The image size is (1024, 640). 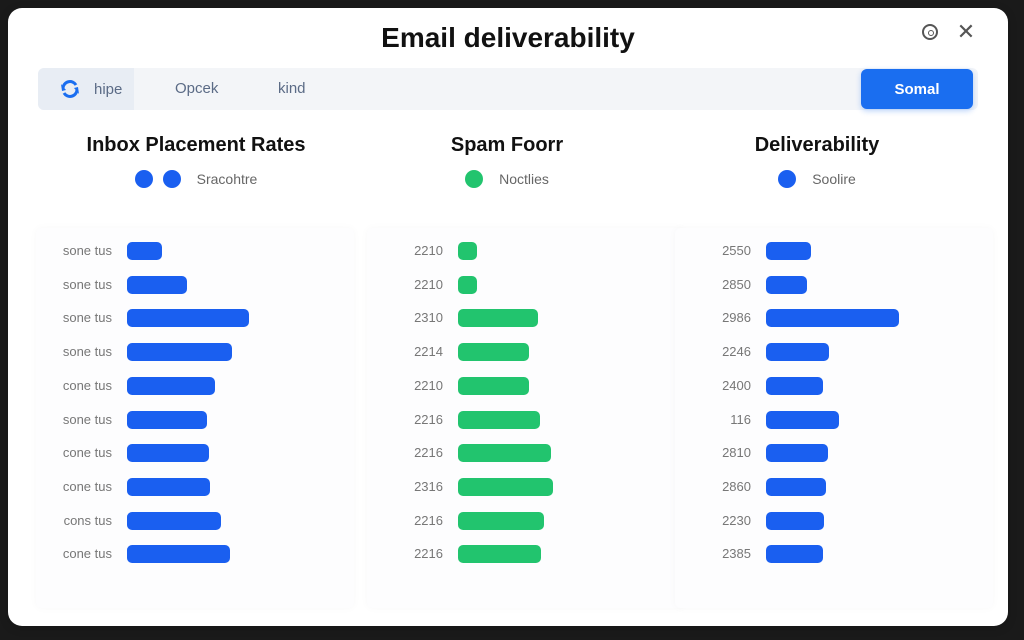 I want to click on chart-title: Spam Foorr, so click(x=507, y=145).